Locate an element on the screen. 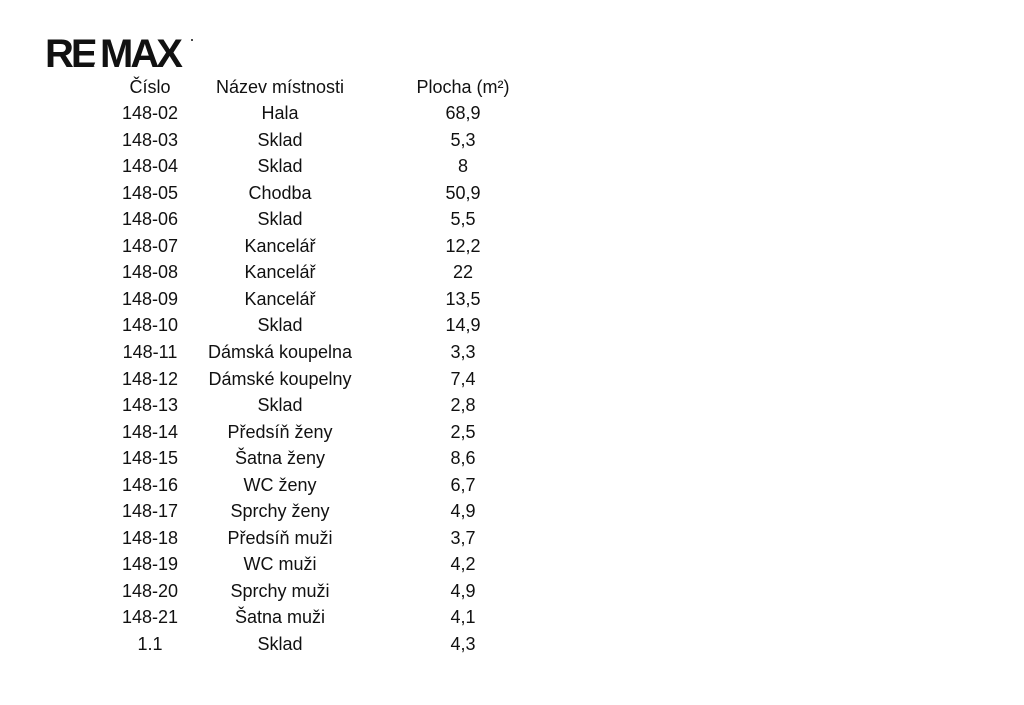  cell-name: Šatna muži is located at coordinates (280, 617).